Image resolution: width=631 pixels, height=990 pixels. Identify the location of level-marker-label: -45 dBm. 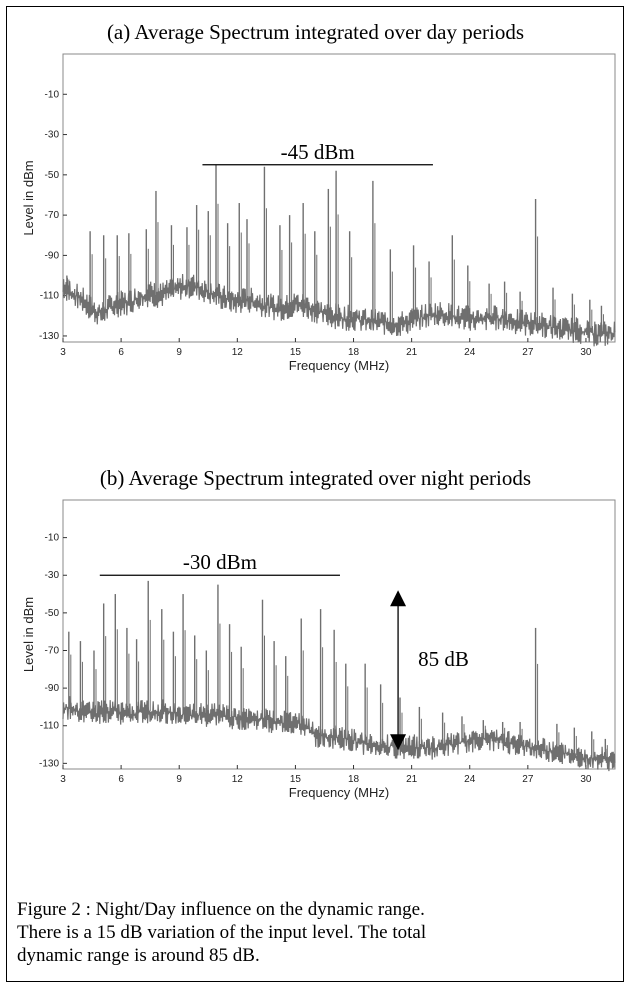
(318, 152).